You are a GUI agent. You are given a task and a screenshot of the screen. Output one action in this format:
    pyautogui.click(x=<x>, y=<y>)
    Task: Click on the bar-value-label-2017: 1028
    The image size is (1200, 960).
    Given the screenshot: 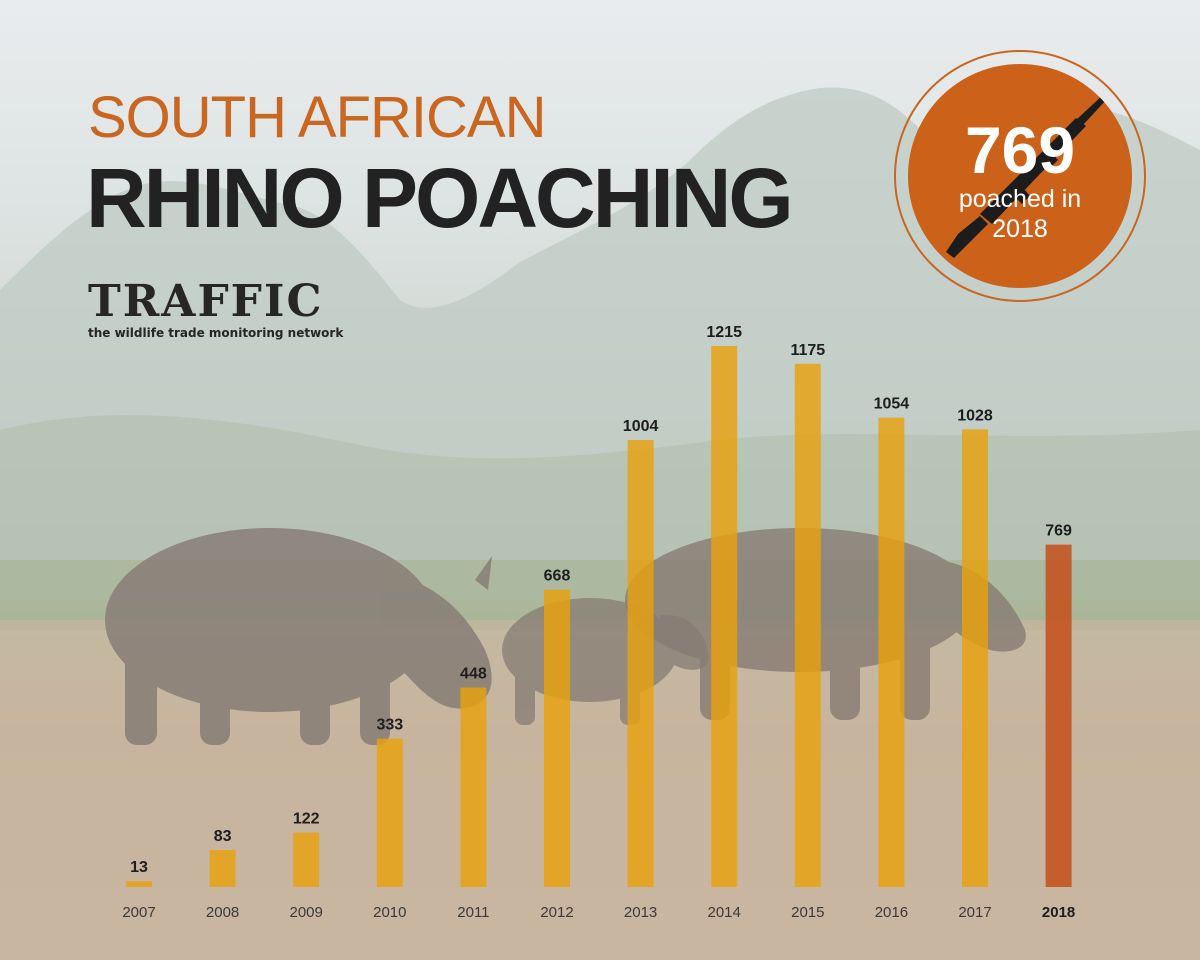 What is the action you would take?
    pyautogui.click(x=975, y=415)
    